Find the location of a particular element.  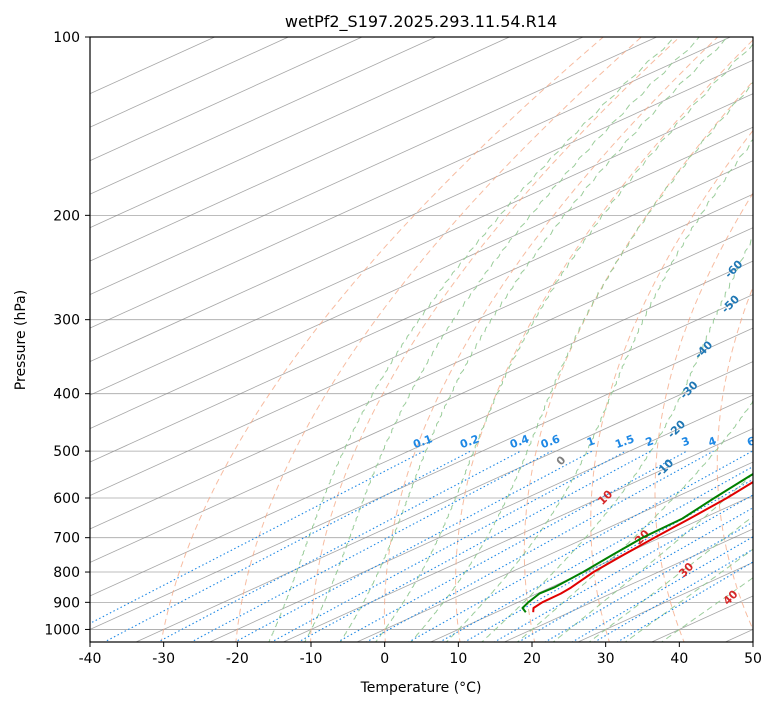

x-tick-label: 0 is located at coordinates (384, 659).